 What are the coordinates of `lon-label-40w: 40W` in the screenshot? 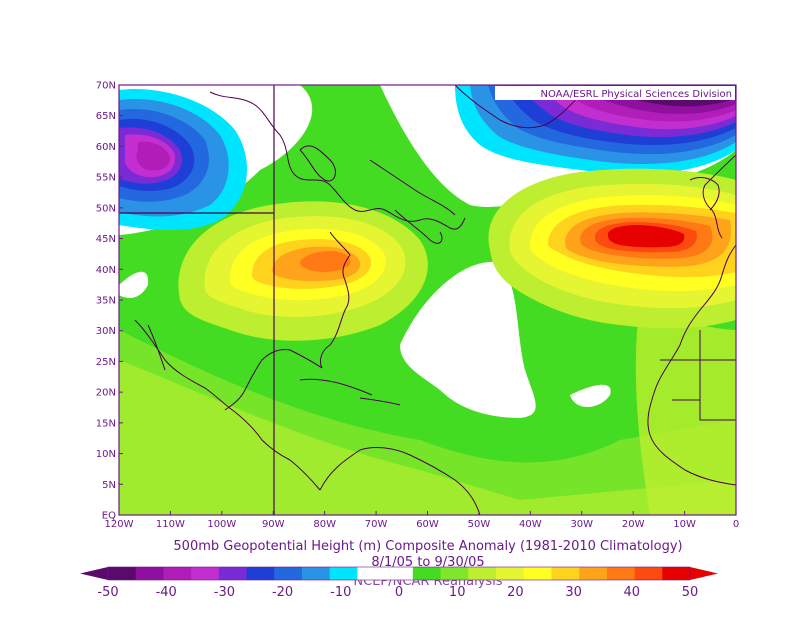 It's located at (530, 524).